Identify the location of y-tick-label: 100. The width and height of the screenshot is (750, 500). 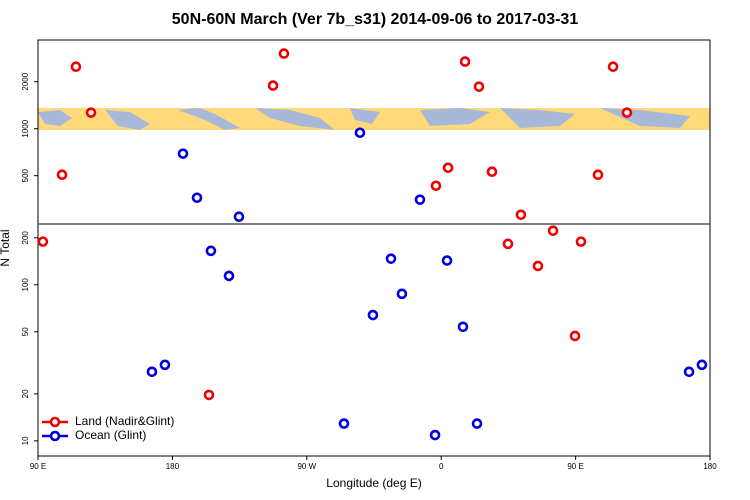
(25, 285).